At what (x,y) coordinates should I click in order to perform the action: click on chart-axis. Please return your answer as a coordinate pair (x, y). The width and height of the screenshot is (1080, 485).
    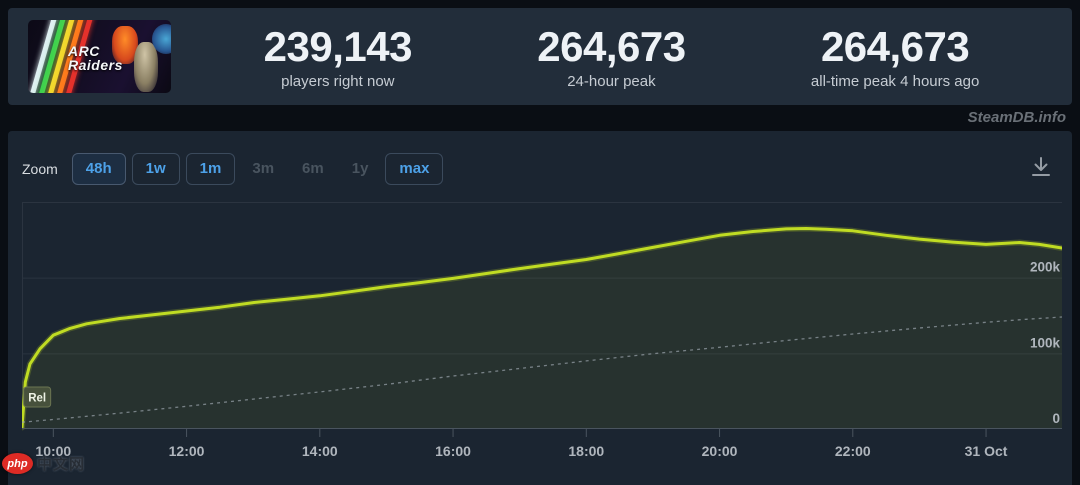
    Looking at the image, I should click on (542, 432).